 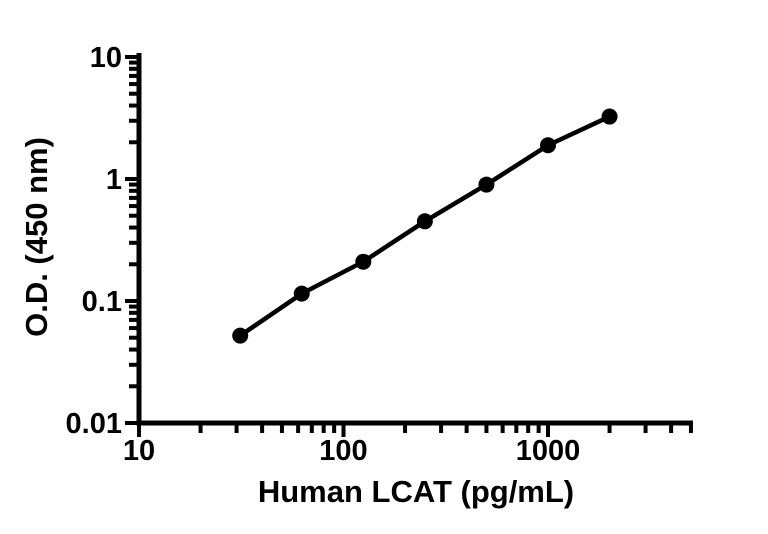 I want to click on y-tick-label: 0.1, so click(x=102, y=302).